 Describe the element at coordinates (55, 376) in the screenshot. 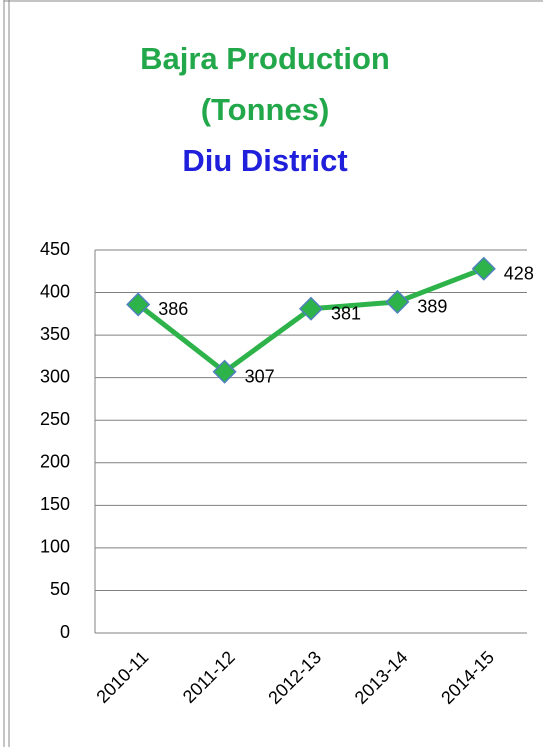

I see `y-tick-label: 300` at that location.